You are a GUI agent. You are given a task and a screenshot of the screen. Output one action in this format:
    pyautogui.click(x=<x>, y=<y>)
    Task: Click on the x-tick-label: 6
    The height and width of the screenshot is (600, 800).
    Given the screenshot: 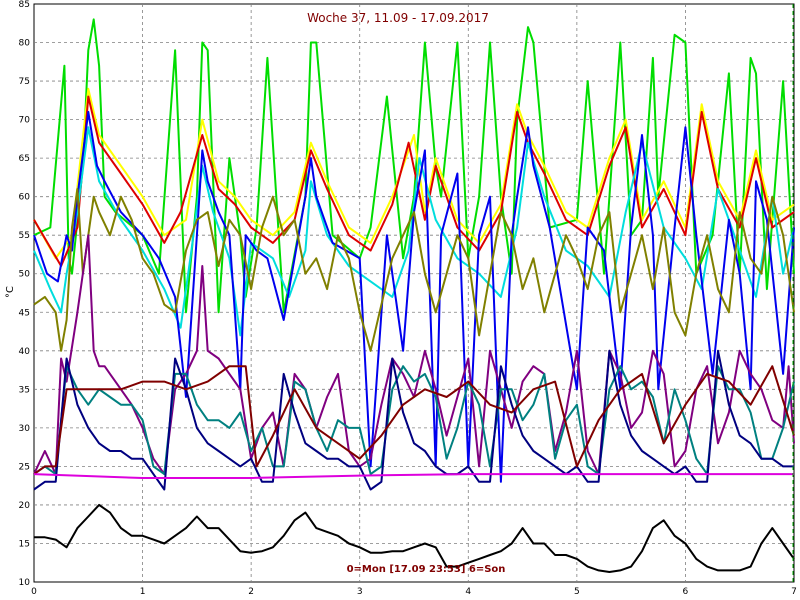 What is the action you would take?
    pyautogui.click(x=686, y=592)
    